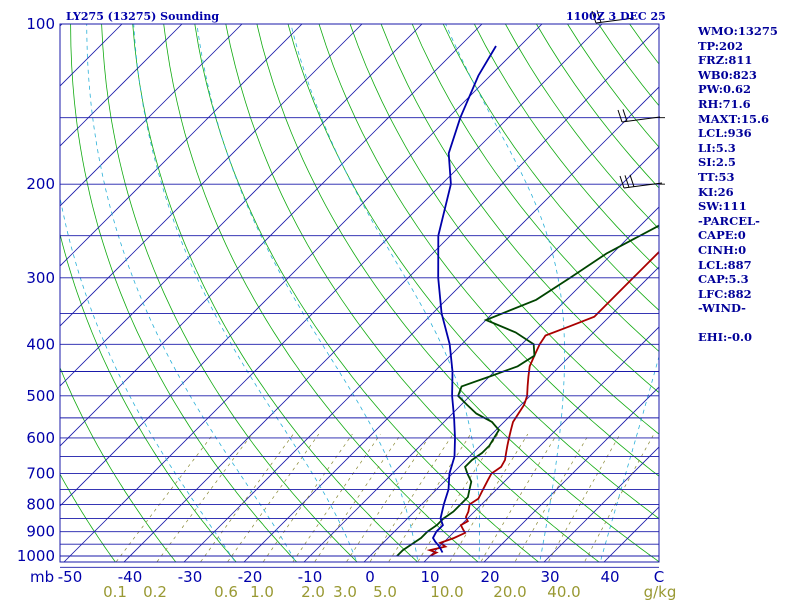 This screenshot has width=800, height=600. Describe the element at coordinates (723, 279) in the screenshot. I see `index-line: CAP:5.3` at that location.